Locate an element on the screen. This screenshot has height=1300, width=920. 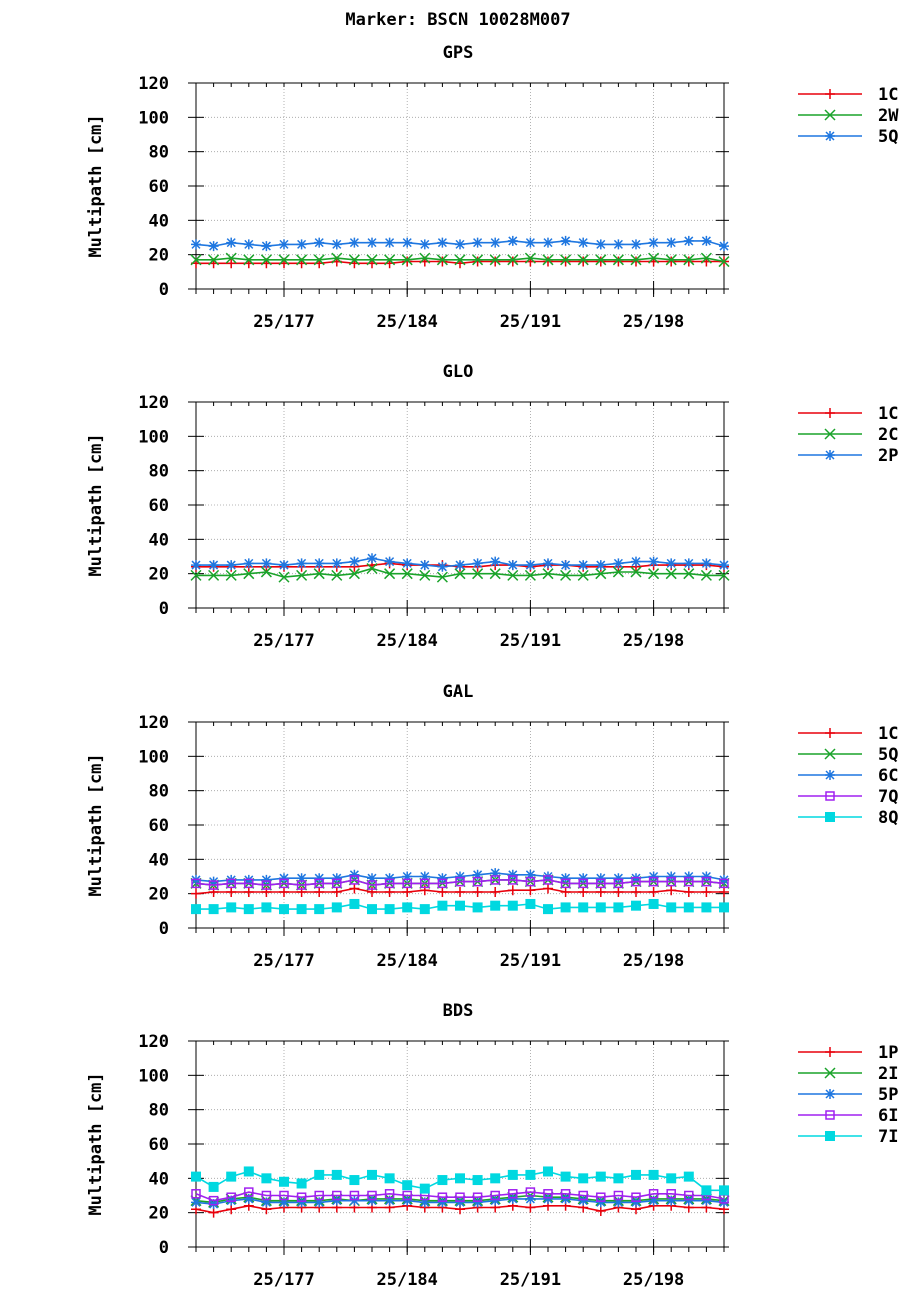
legend-entry: 1C is located at coordinates (848, 414).